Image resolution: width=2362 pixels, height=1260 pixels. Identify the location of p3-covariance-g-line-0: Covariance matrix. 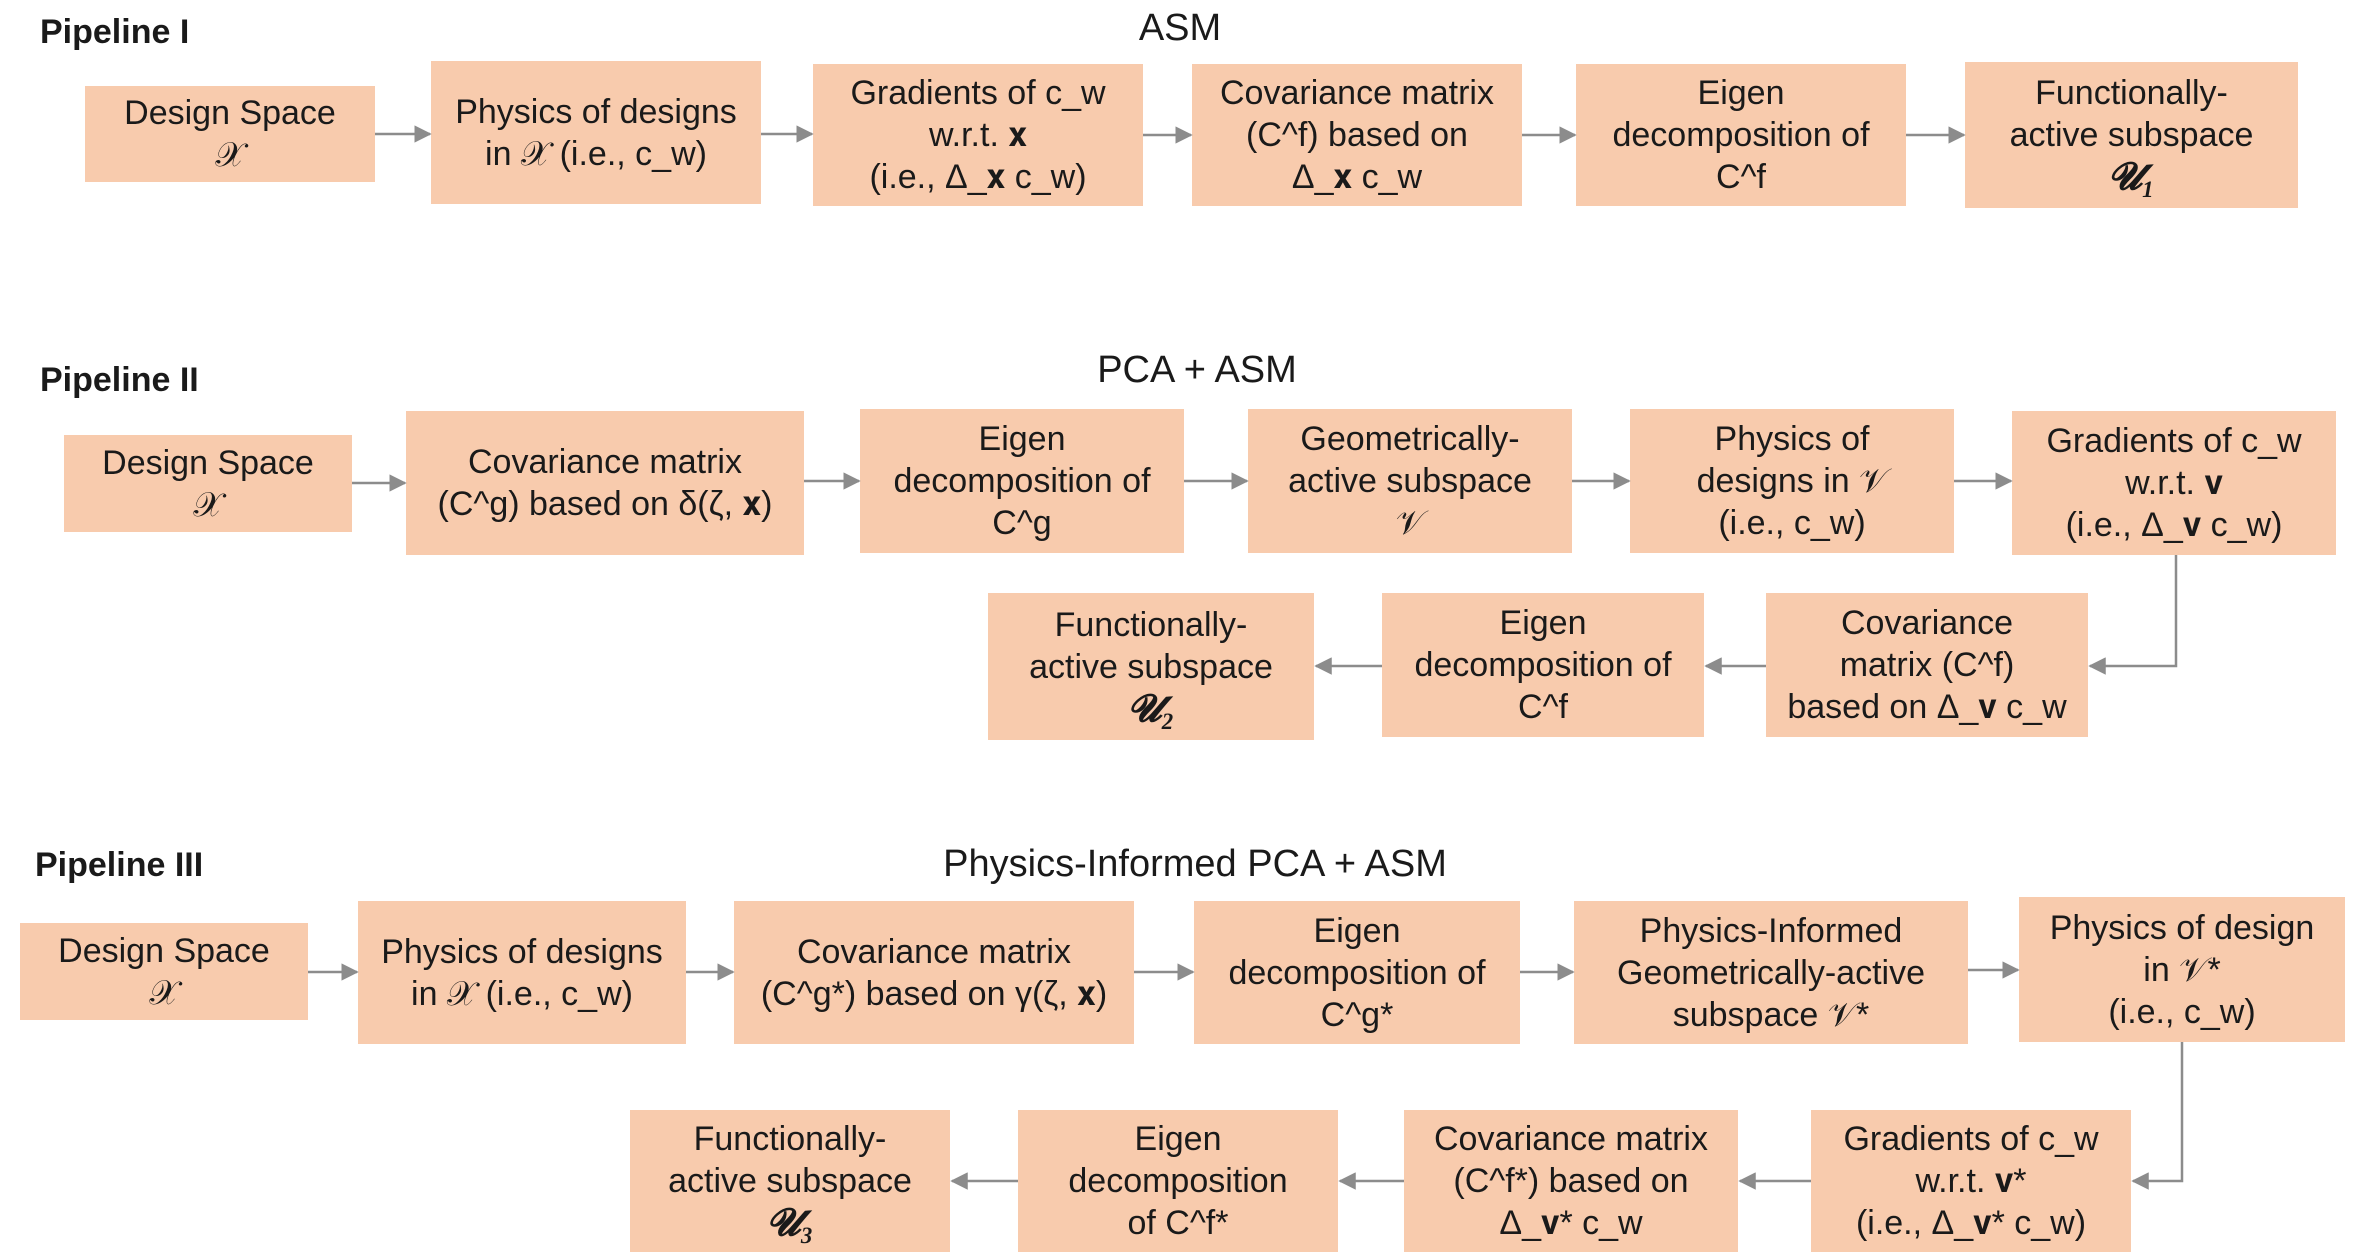
(934, 951).